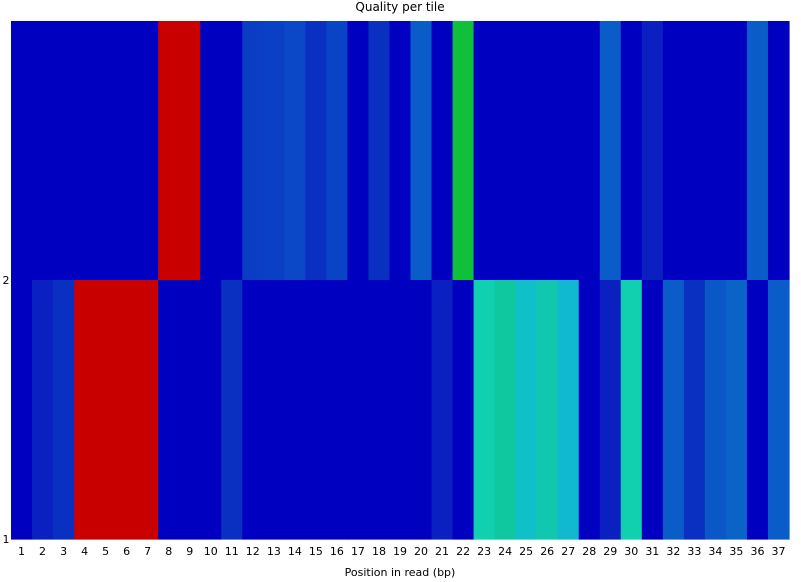 This screenshot has height=582, width=801. I want to click on x-tick-label: 11, so click(232, 551).